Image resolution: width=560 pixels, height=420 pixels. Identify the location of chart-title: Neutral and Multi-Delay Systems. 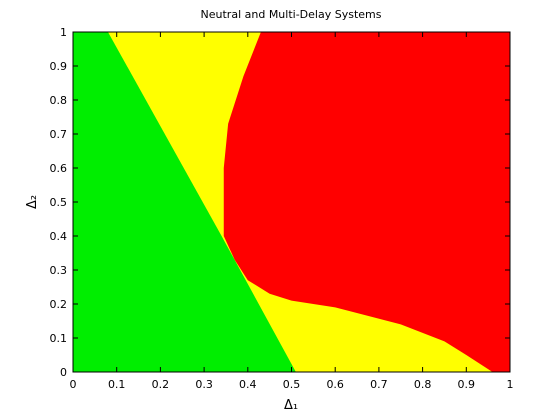
(291, 14).